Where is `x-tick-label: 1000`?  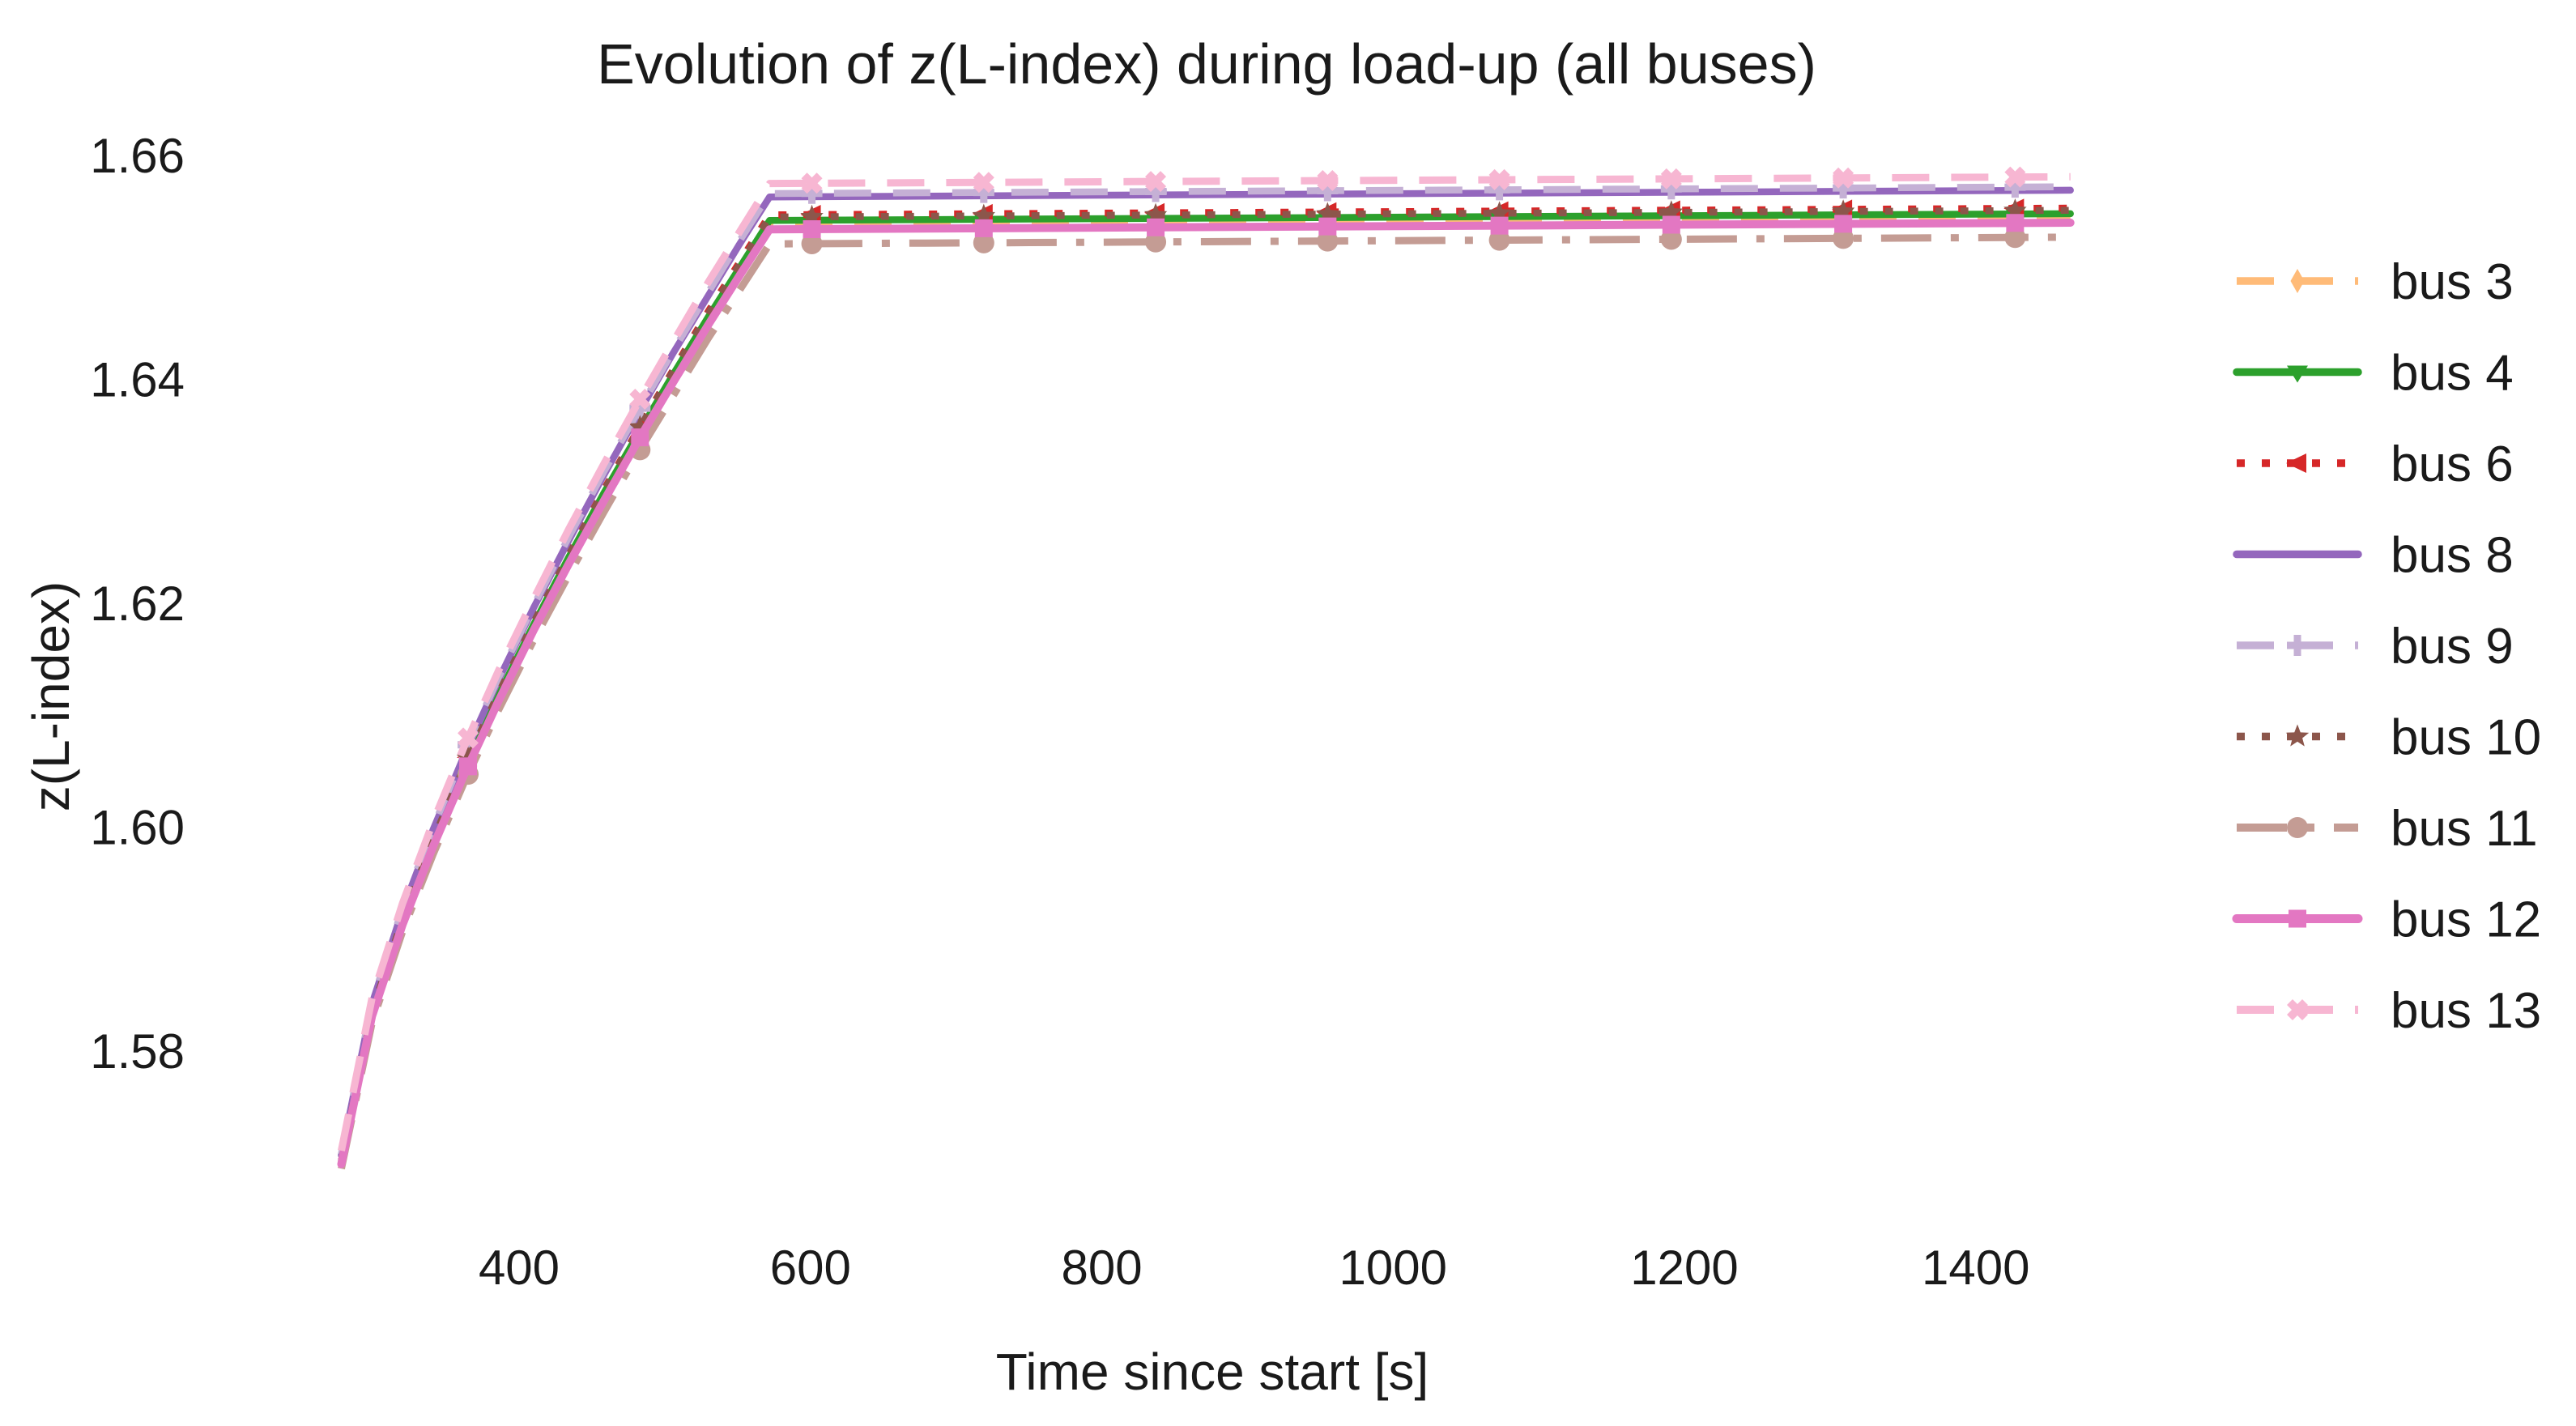 x-tick-label: 1000 is located at coordinates (1393, 1268).